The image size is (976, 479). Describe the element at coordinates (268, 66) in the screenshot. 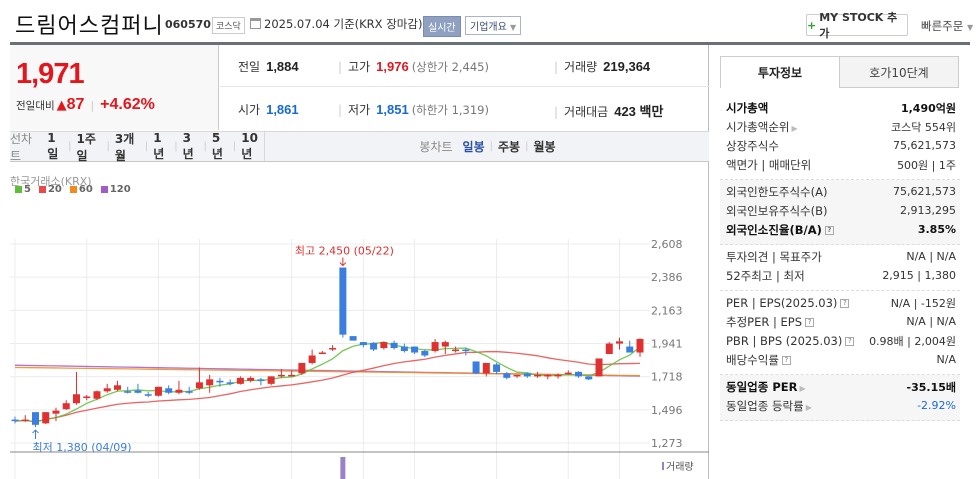

I see `stat-prev-close: 전일 1,884` at that location.